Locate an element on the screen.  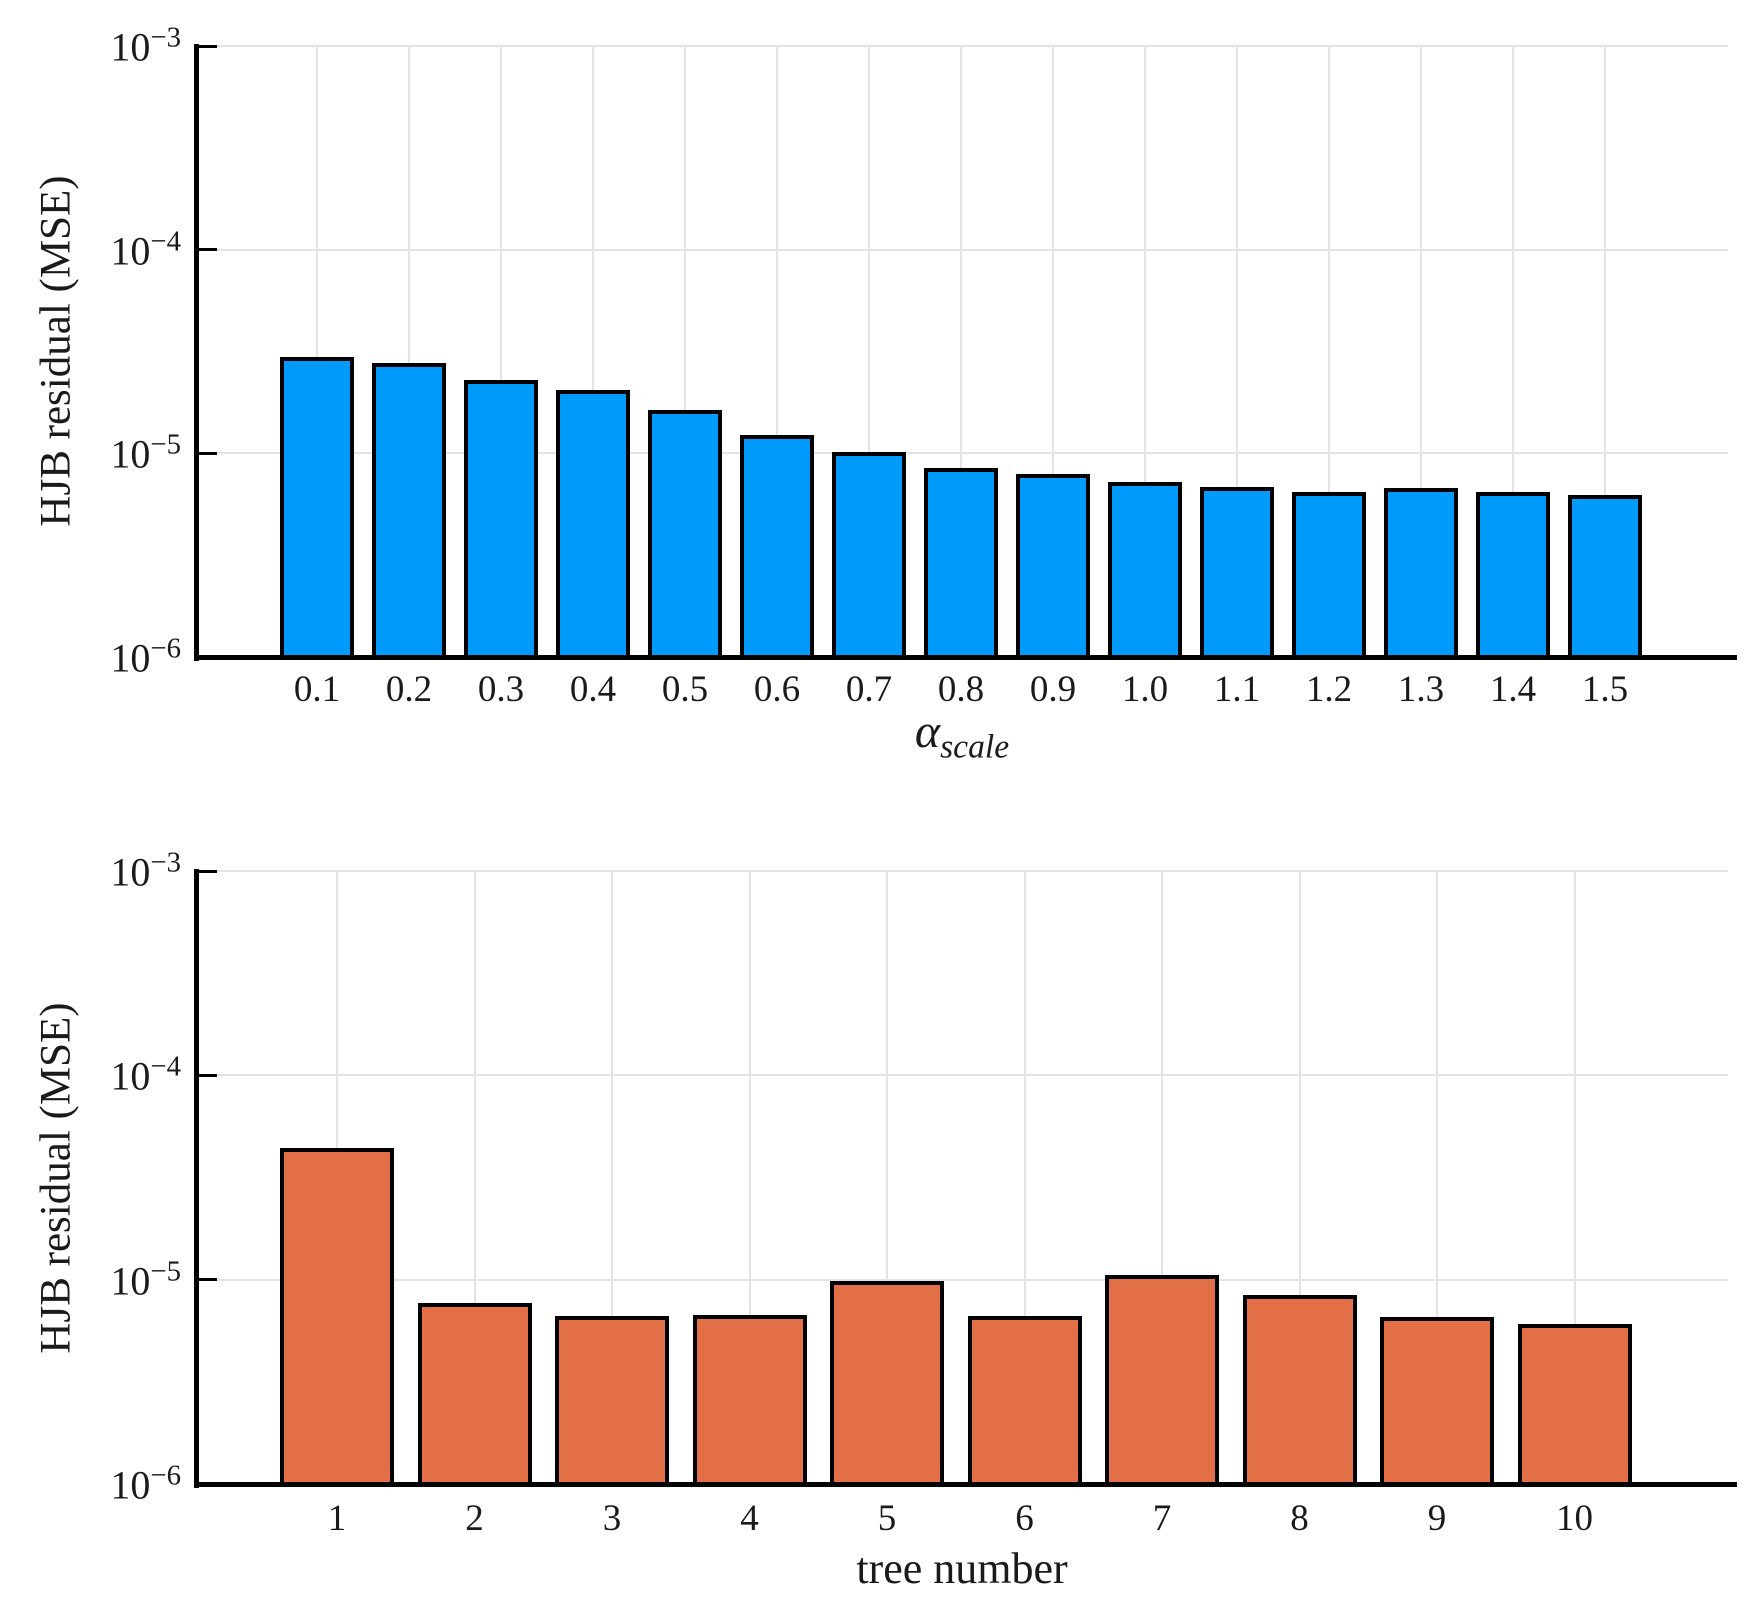
y-tick-label: 10⁻⁶ is located at coordinates (145, 656).